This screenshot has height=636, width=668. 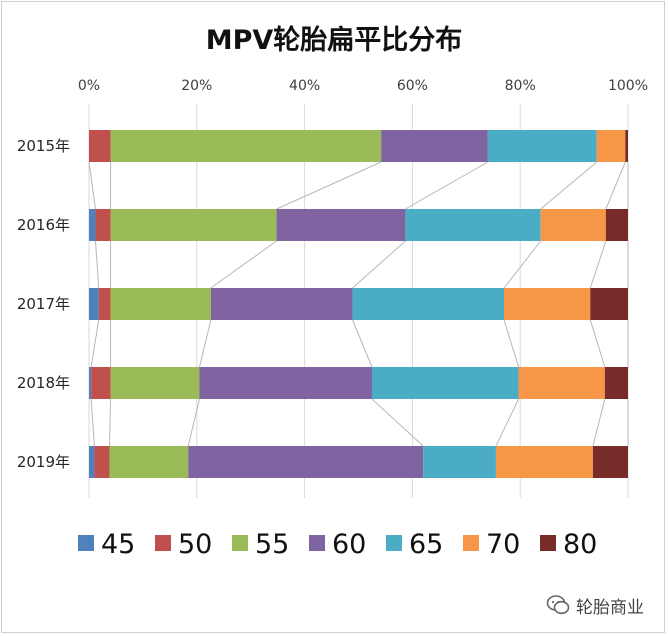 What do you see at coordinates (118, 544) in the screenshot?
I see `legend-label-45: 45` at bounding box center [118, 544].